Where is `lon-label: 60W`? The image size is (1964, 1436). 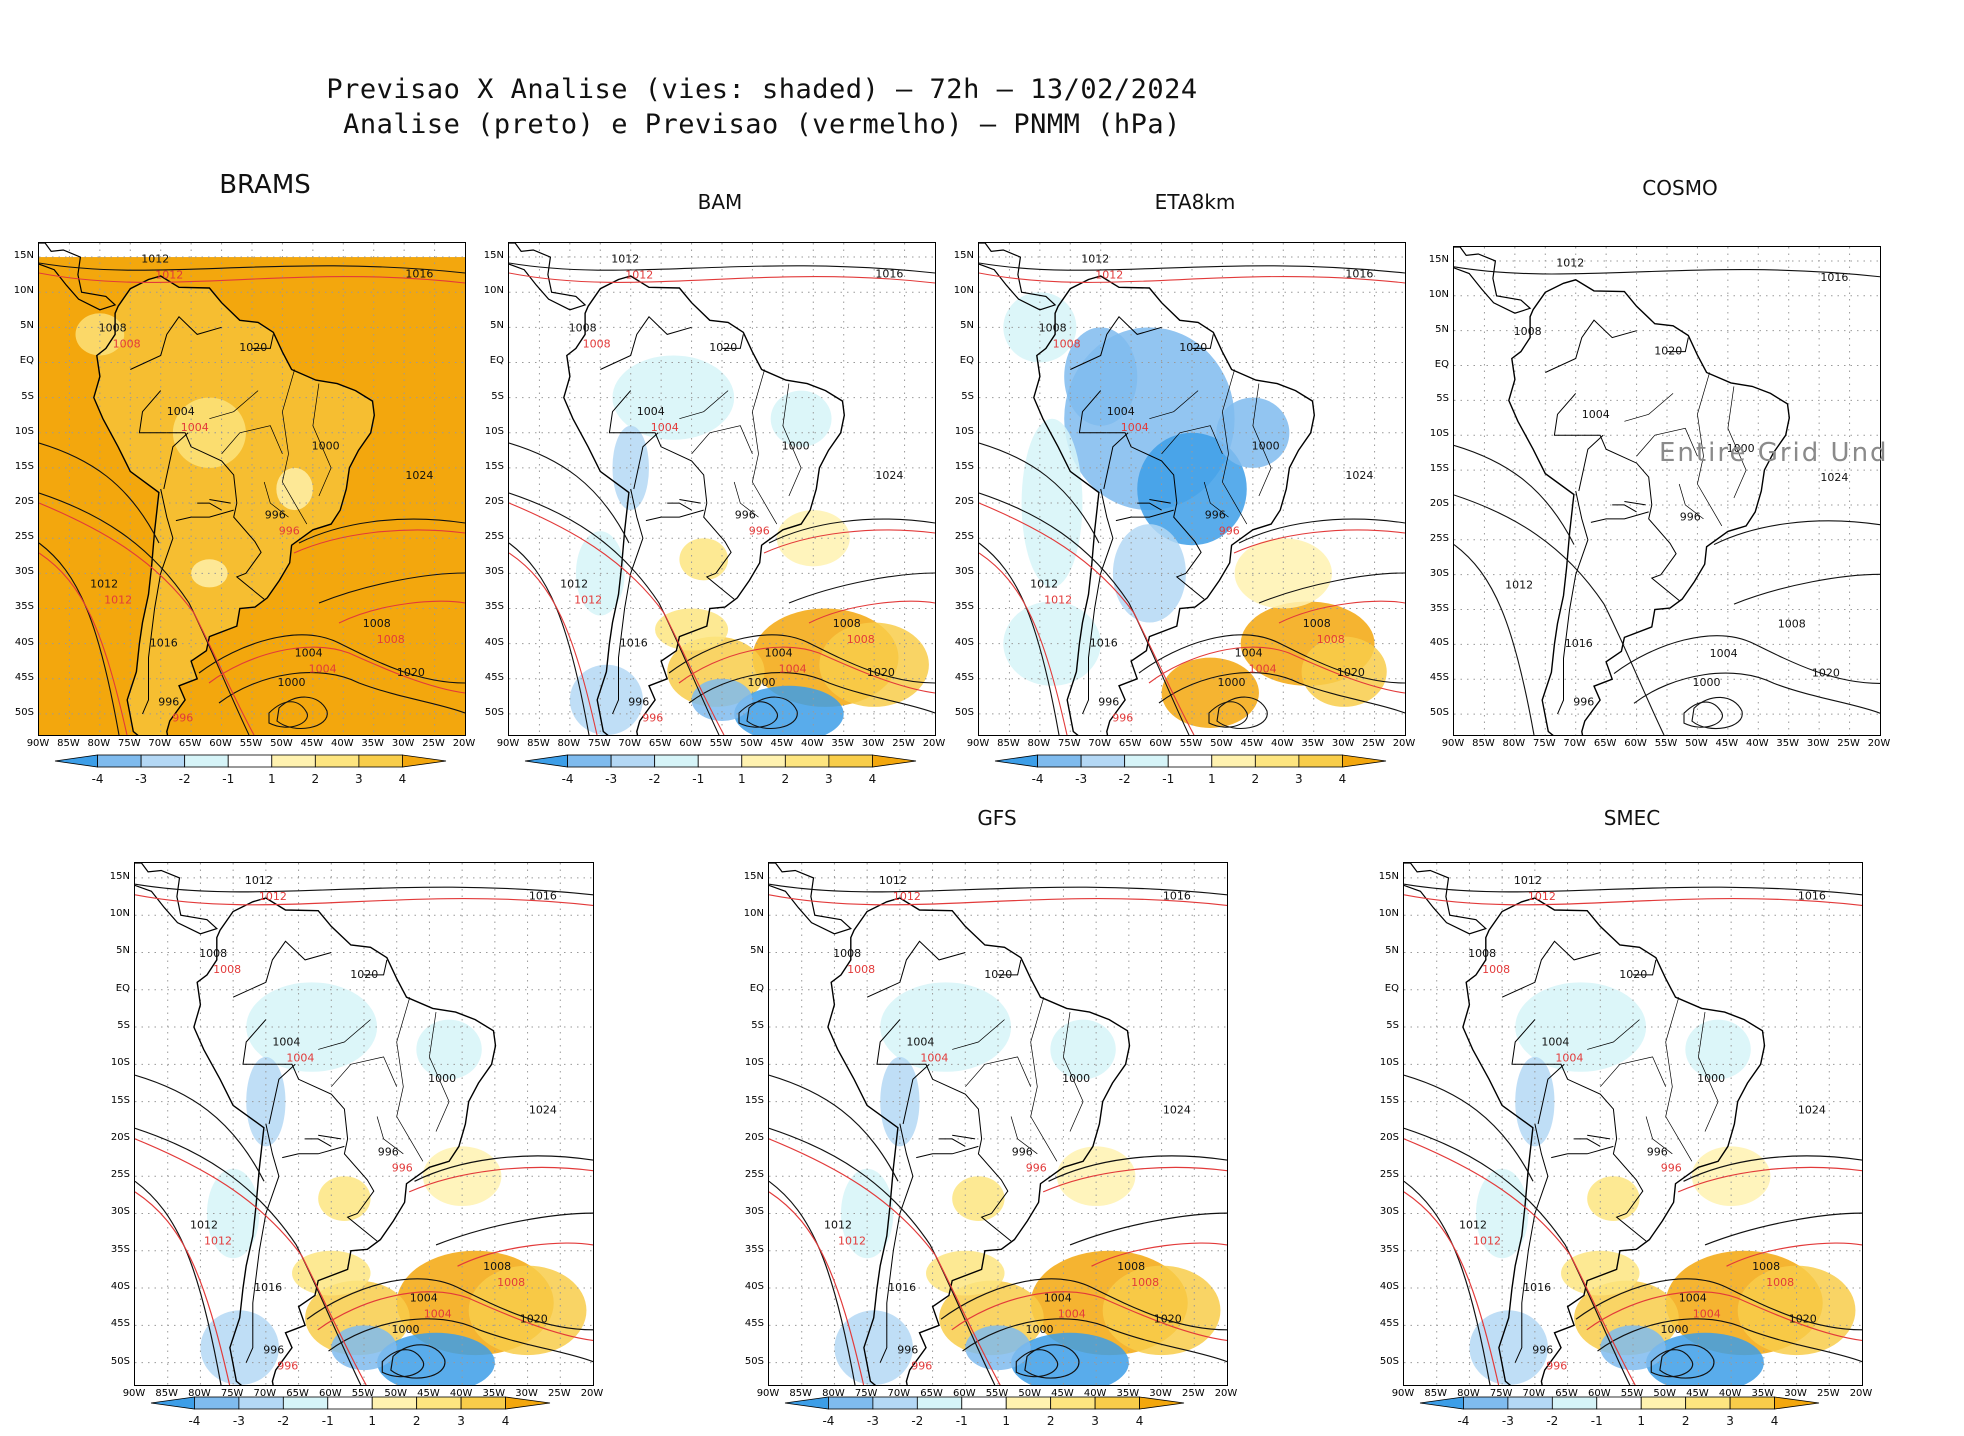 lon-label: 60W is located at coordinates (1160, 743).